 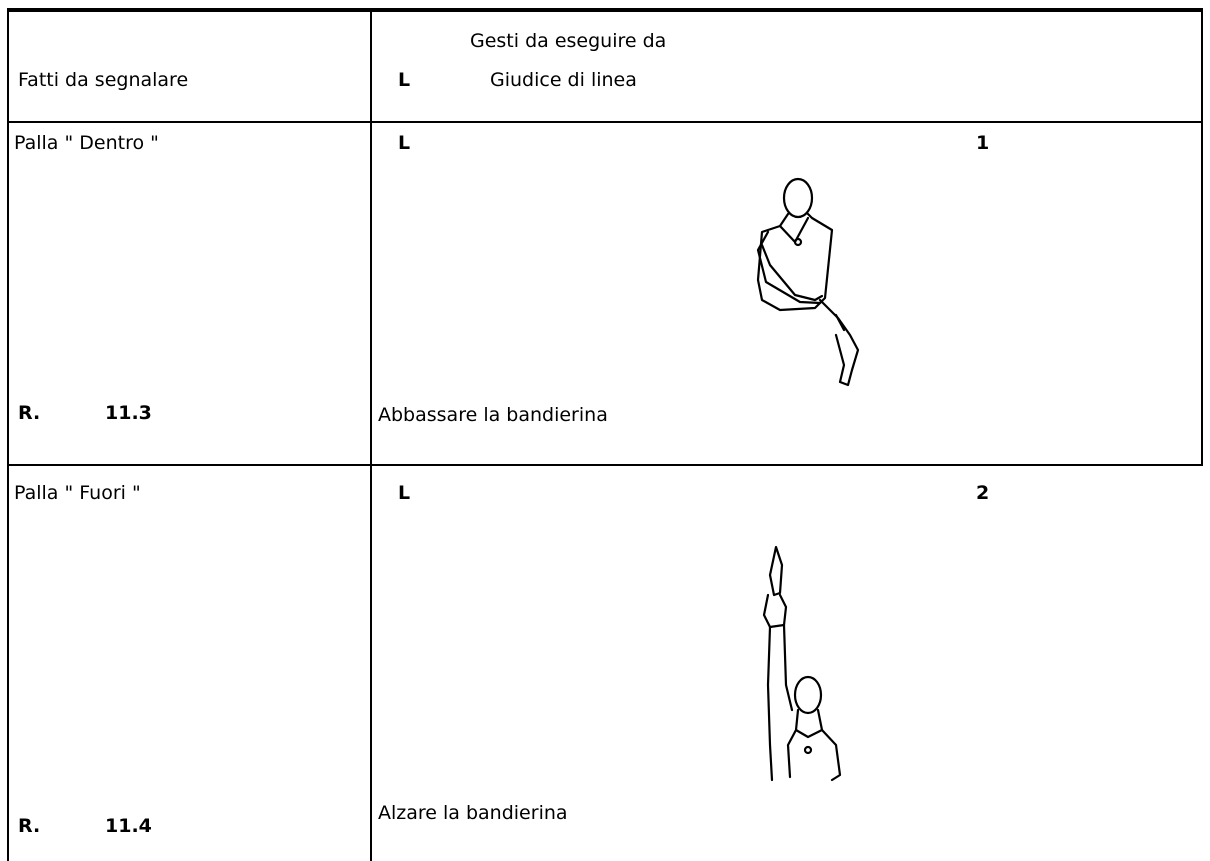 What do you see at coordinates (493, 415) in the screenshot?
I see `description: Abbassare la bandierina` at bounding box center [493, 415].